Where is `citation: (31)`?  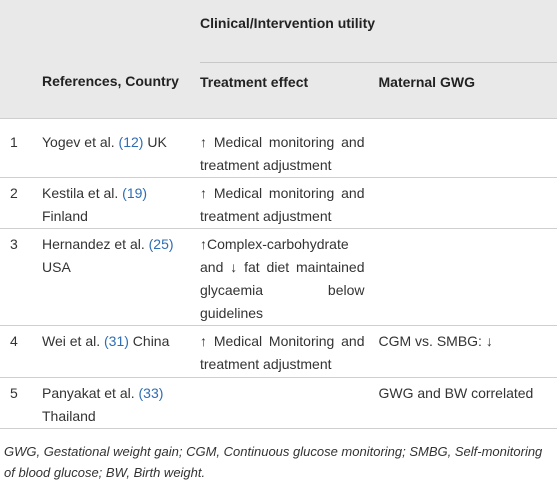 citation: (31) is located at coordinates (116, 341).